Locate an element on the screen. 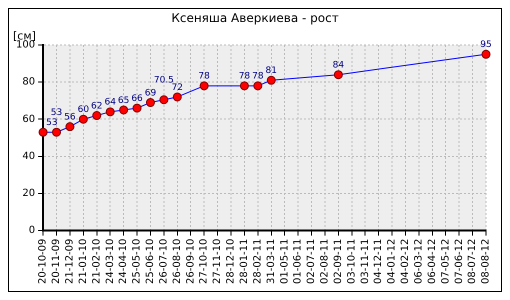  x-tick-label: 03-11-11 is located at coordinates (365, 261).